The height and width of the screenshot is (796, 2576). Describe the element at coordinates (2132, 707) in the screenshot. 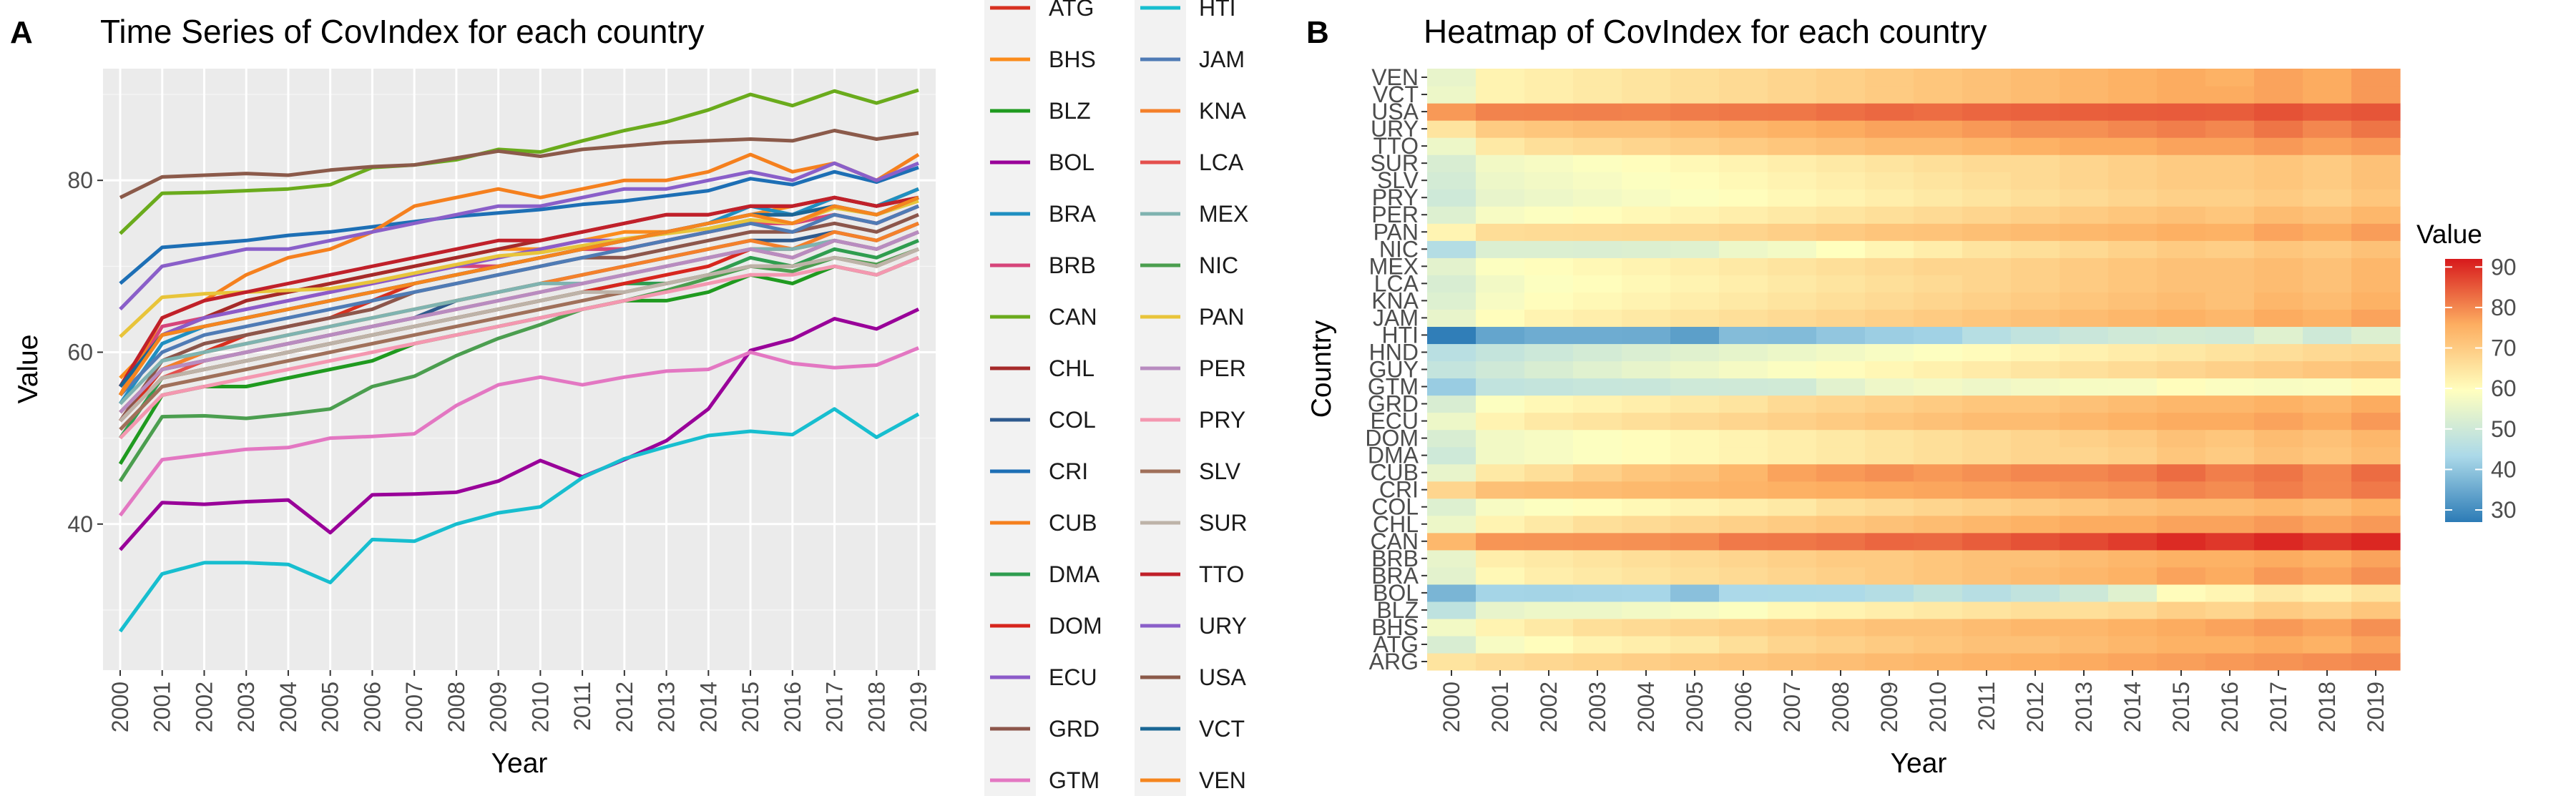

I see `x-tick-label: 2014` at that location.